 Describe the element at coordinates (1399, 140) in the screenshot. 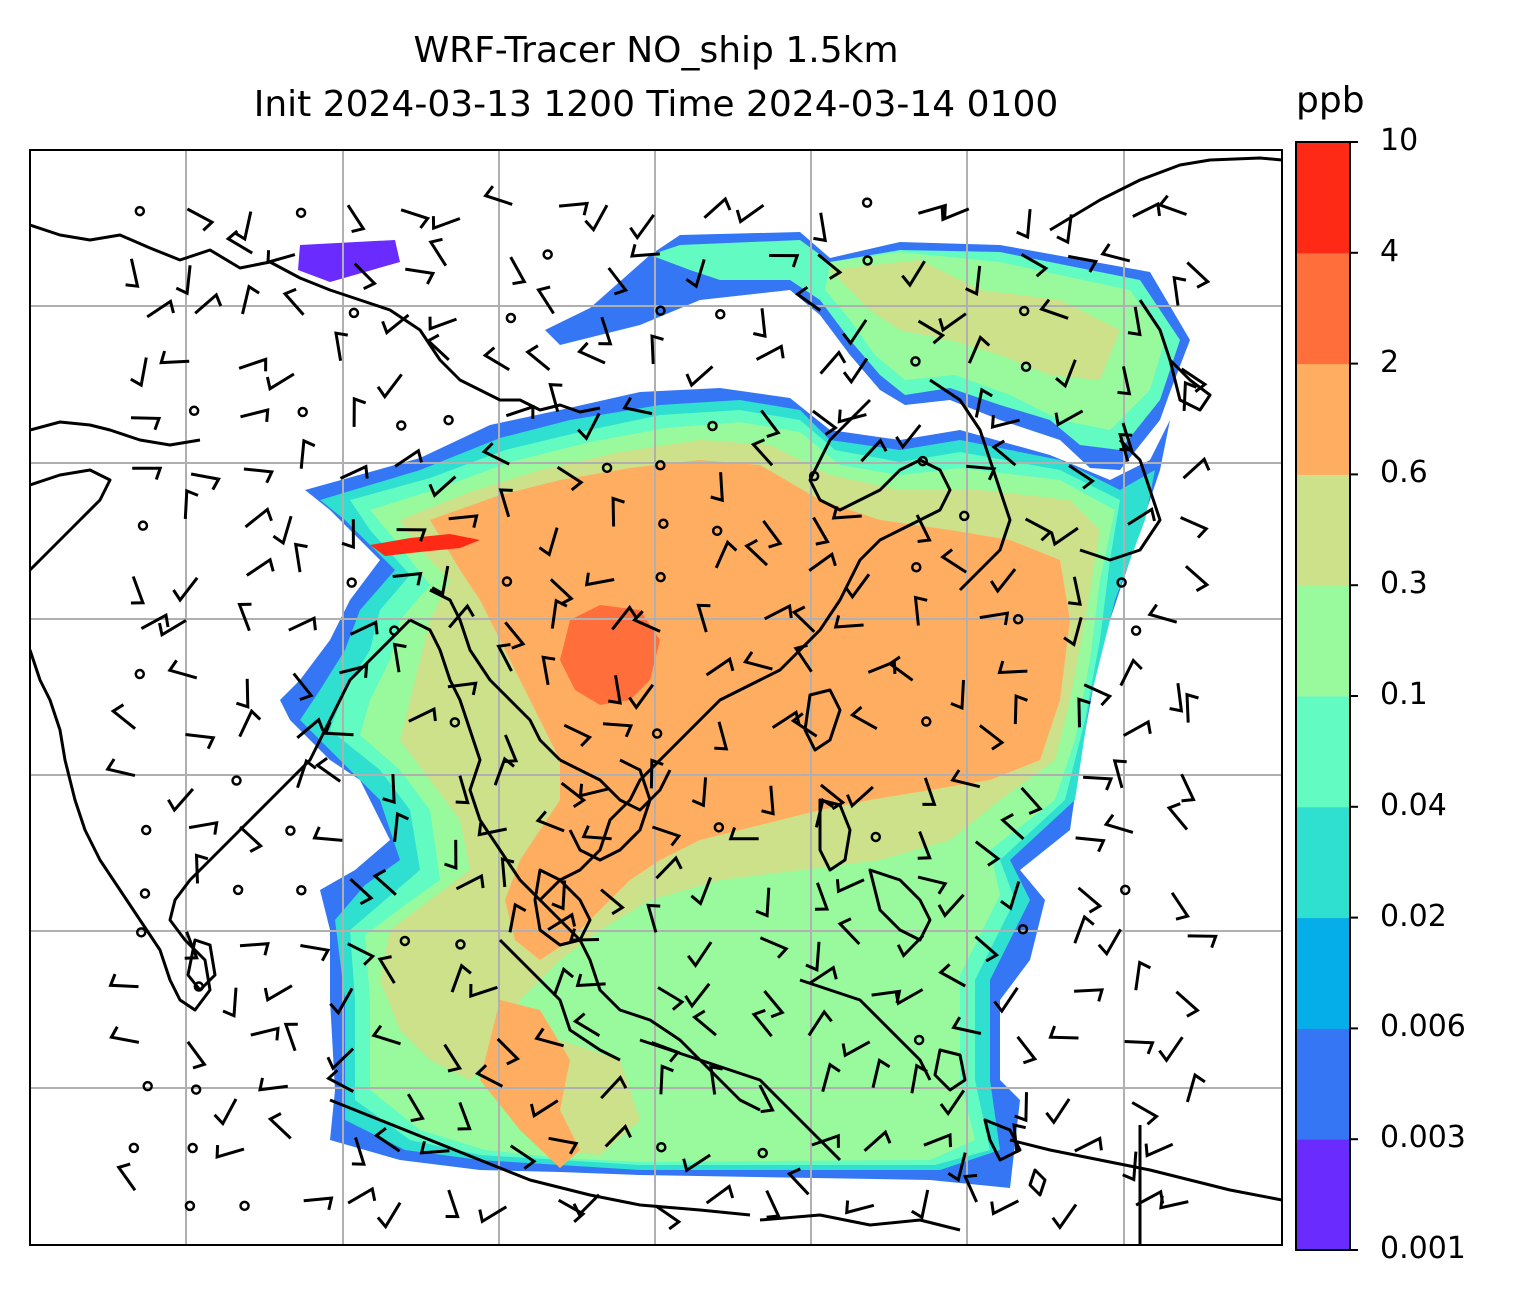

I see `colorbar-tick-label: 10` at that location.